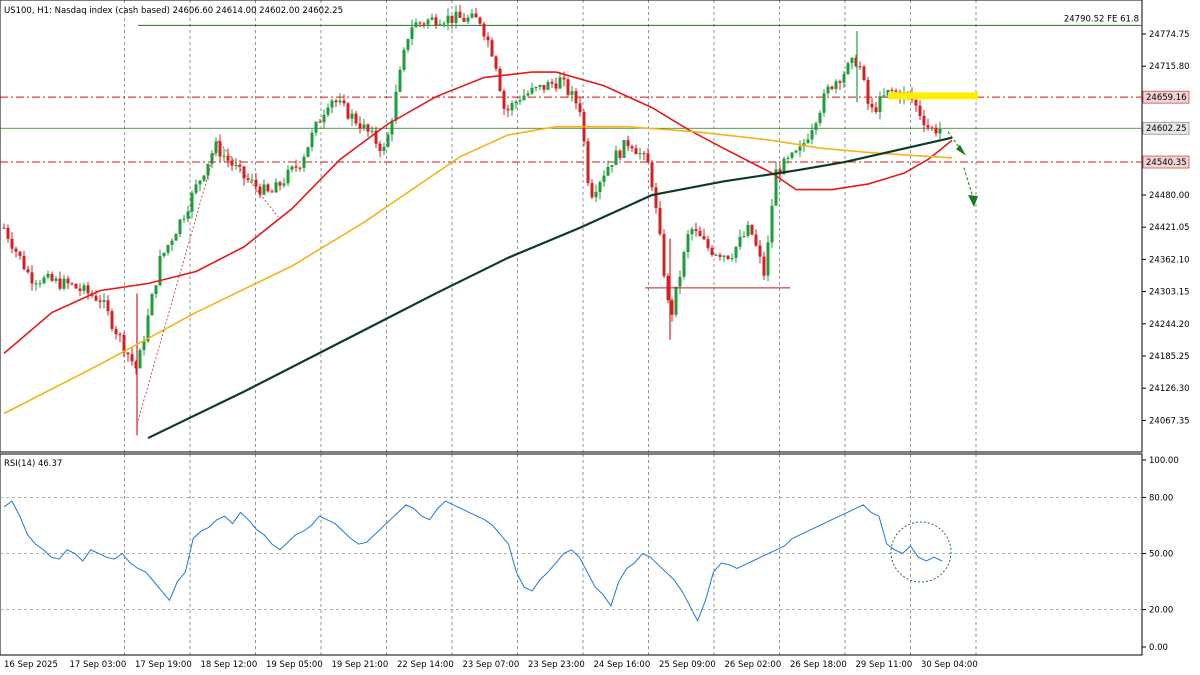  What do you see at coordinates (31, 665) in the screenshot?
I see `x-tick-label: 16 Sep 2025` at bounding box center [31, 665].